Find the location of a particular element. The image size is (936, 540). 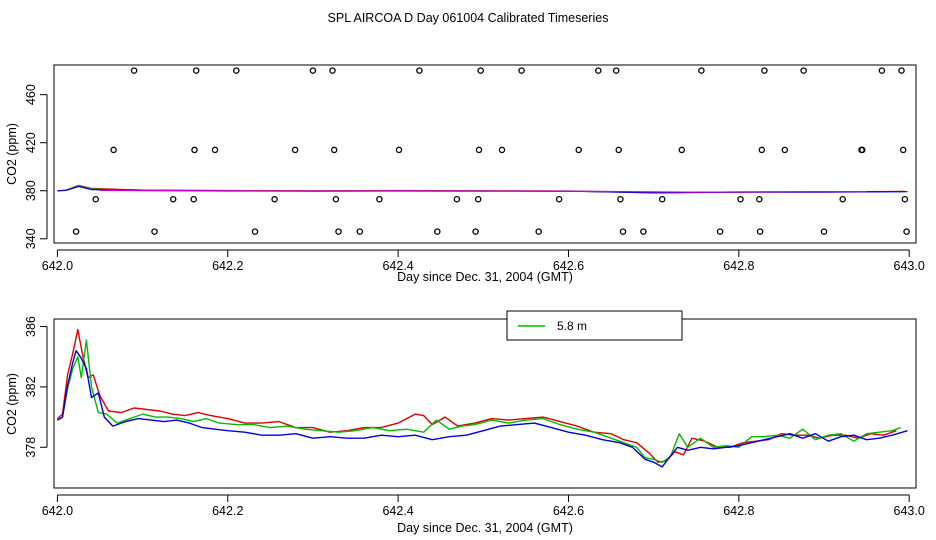

bottom-y-tick-label: 378 is located at coordinates (31, 447).